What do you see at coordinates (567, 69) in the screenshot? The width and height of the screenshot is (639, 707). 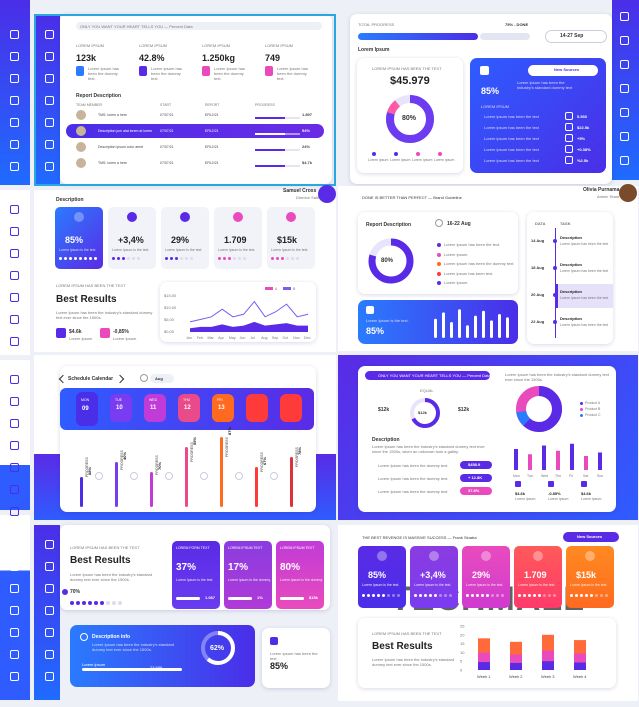 I see `p2-new-sources: New Sources` at bounding box center [567, 69].